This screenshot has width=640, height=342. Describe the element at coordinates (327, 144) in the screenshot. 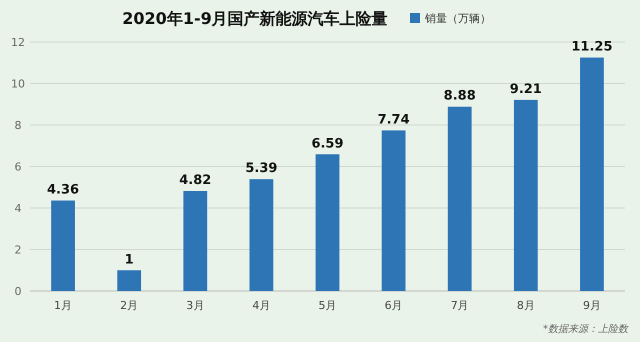

I see `data-label: 6.59` at that location.